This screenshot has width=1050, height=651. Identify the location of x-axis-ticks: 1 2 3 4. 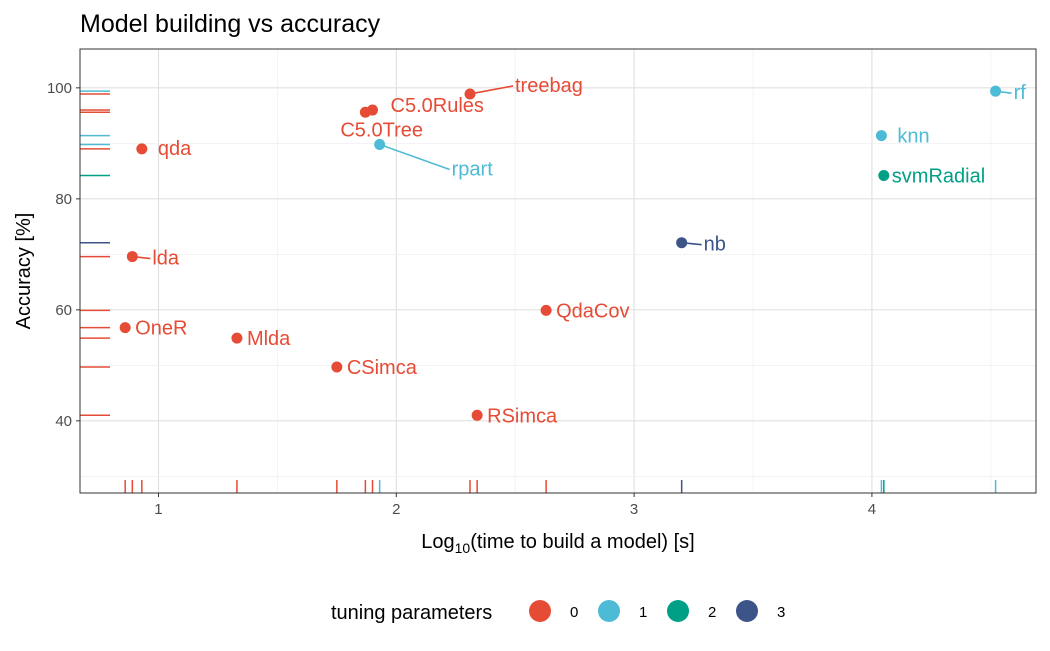
(515, 505).